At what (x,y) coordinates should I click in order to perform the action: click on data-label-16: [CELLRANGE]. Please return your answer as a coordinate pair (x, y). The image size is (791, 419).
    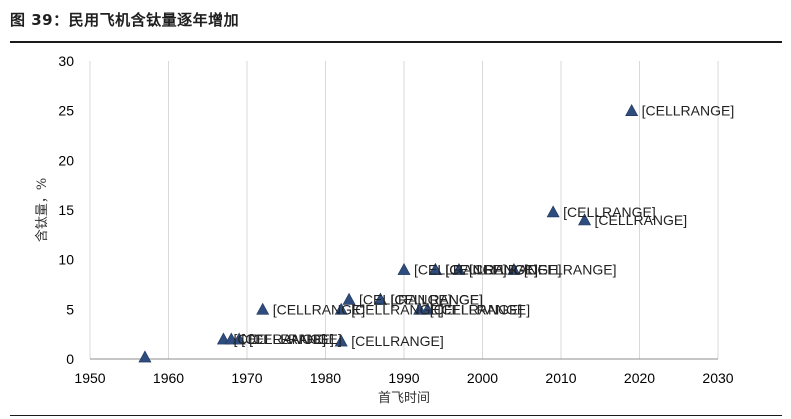
    Looking at the image, I should click on (609, 212).